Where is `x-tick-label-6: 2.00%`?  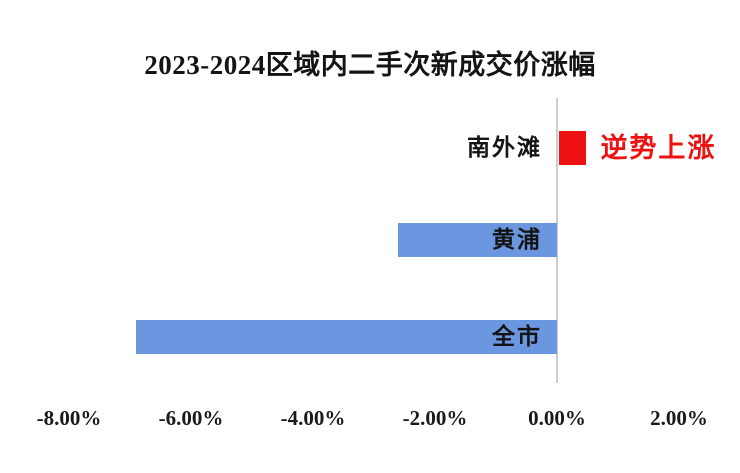 x-tick-label-6: 2.00% is located at coordinates (679, 418).